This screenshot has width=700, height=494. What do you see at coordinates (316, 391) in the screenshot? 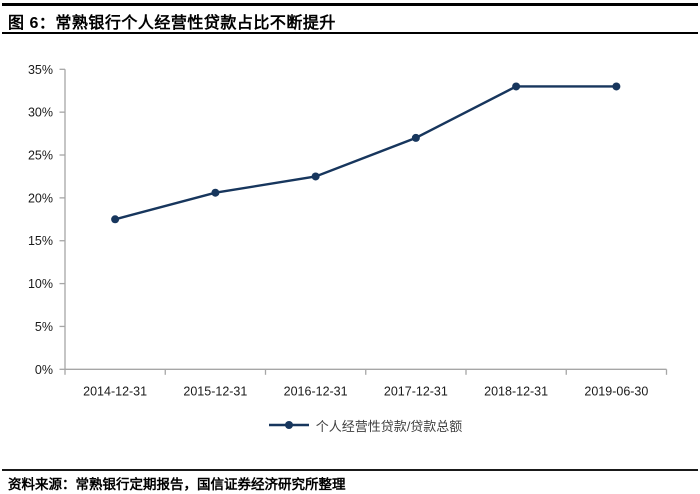
I see `x-axis-label: 2016-12-31` at bounding box center [316, 391].